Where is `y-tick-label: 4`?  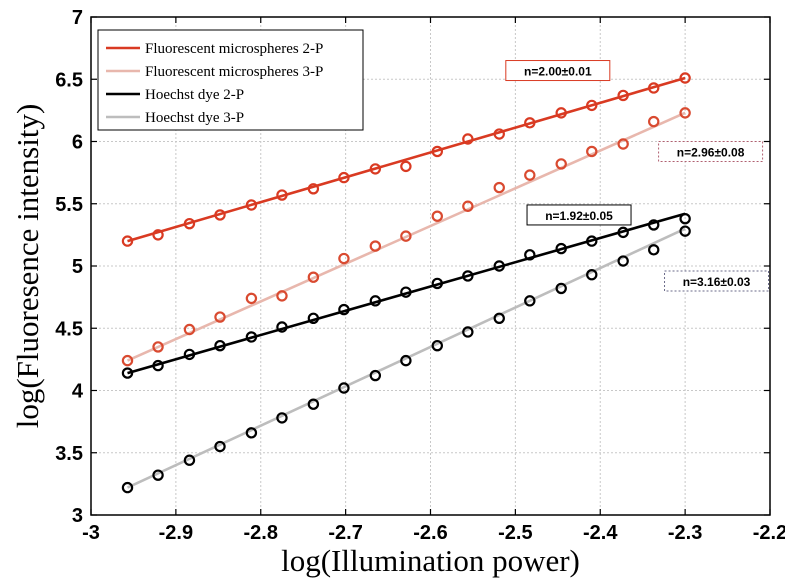
y-tick-label: 4 is located at coordinates (78, 392).